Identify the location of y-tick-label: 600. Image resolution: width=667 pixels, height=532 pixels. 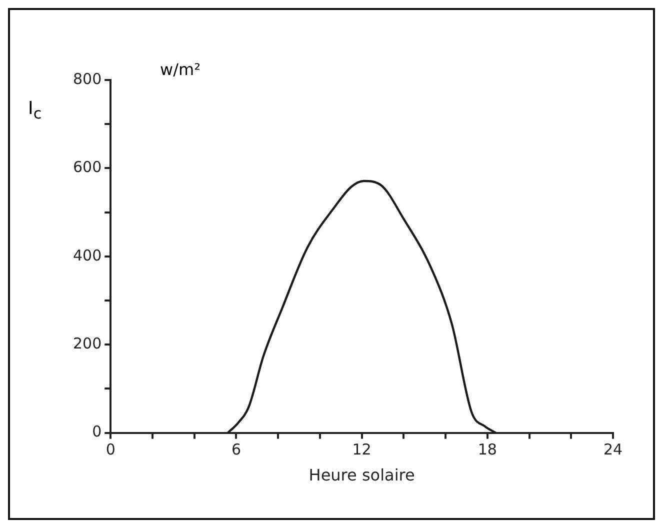
(87, 167).